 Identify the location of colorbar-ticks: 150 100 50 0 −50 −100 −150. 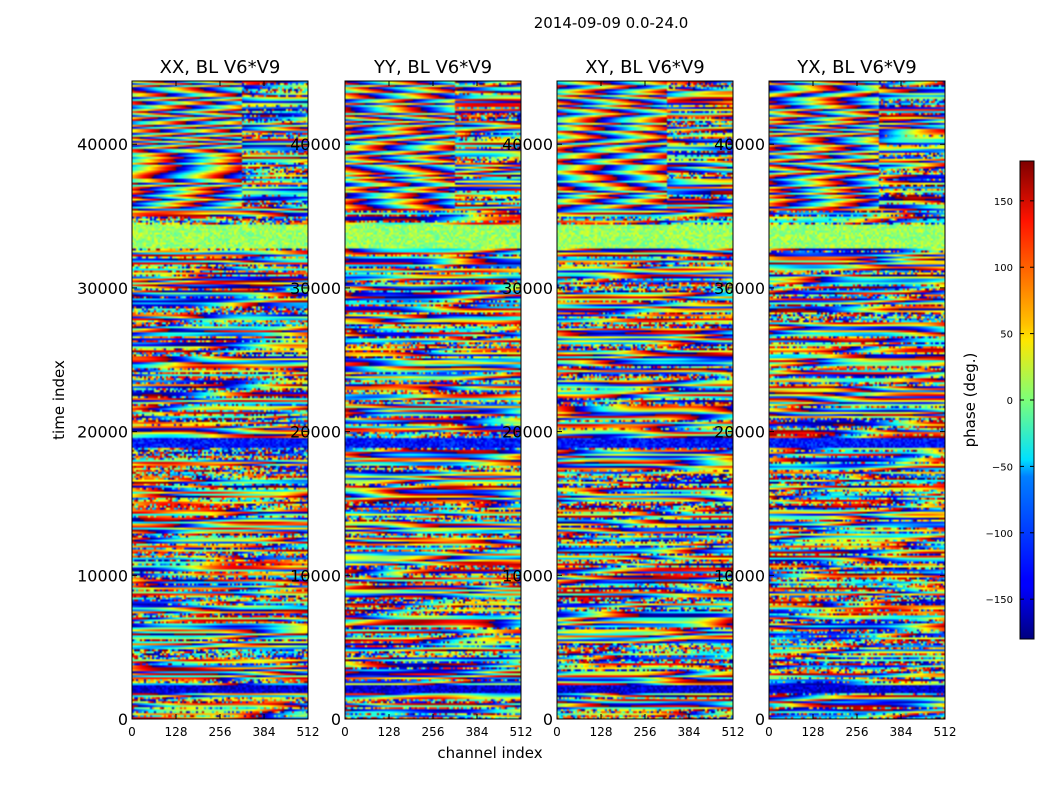
(1010, 401).